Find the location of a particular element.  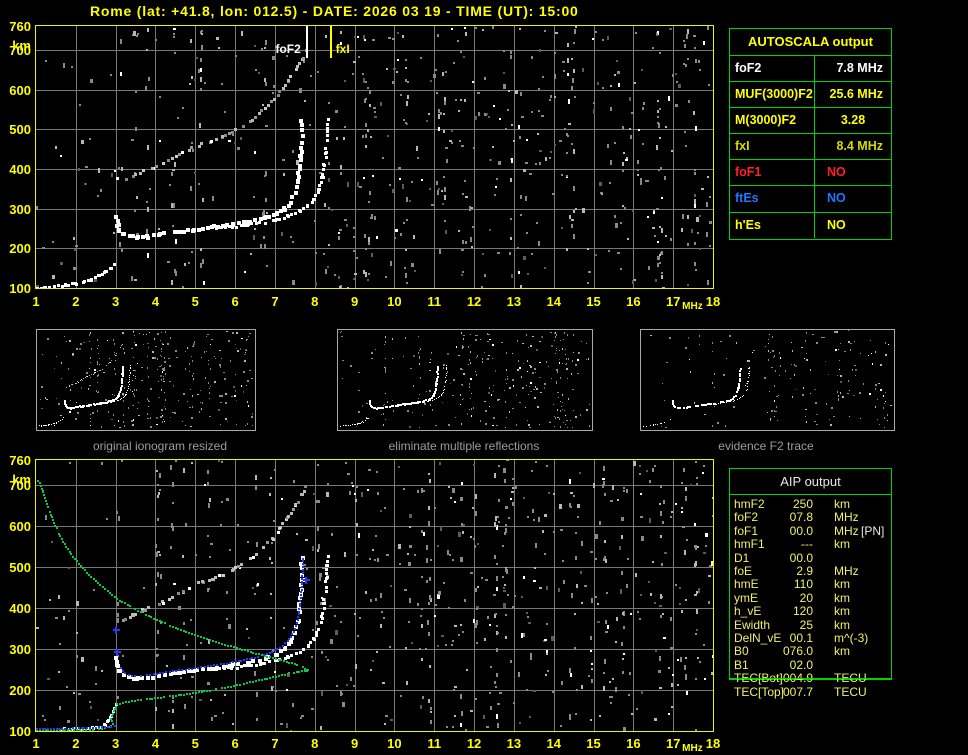

aip-row-h-ve: h_vE 120 km is located at coordinates (810, 611).